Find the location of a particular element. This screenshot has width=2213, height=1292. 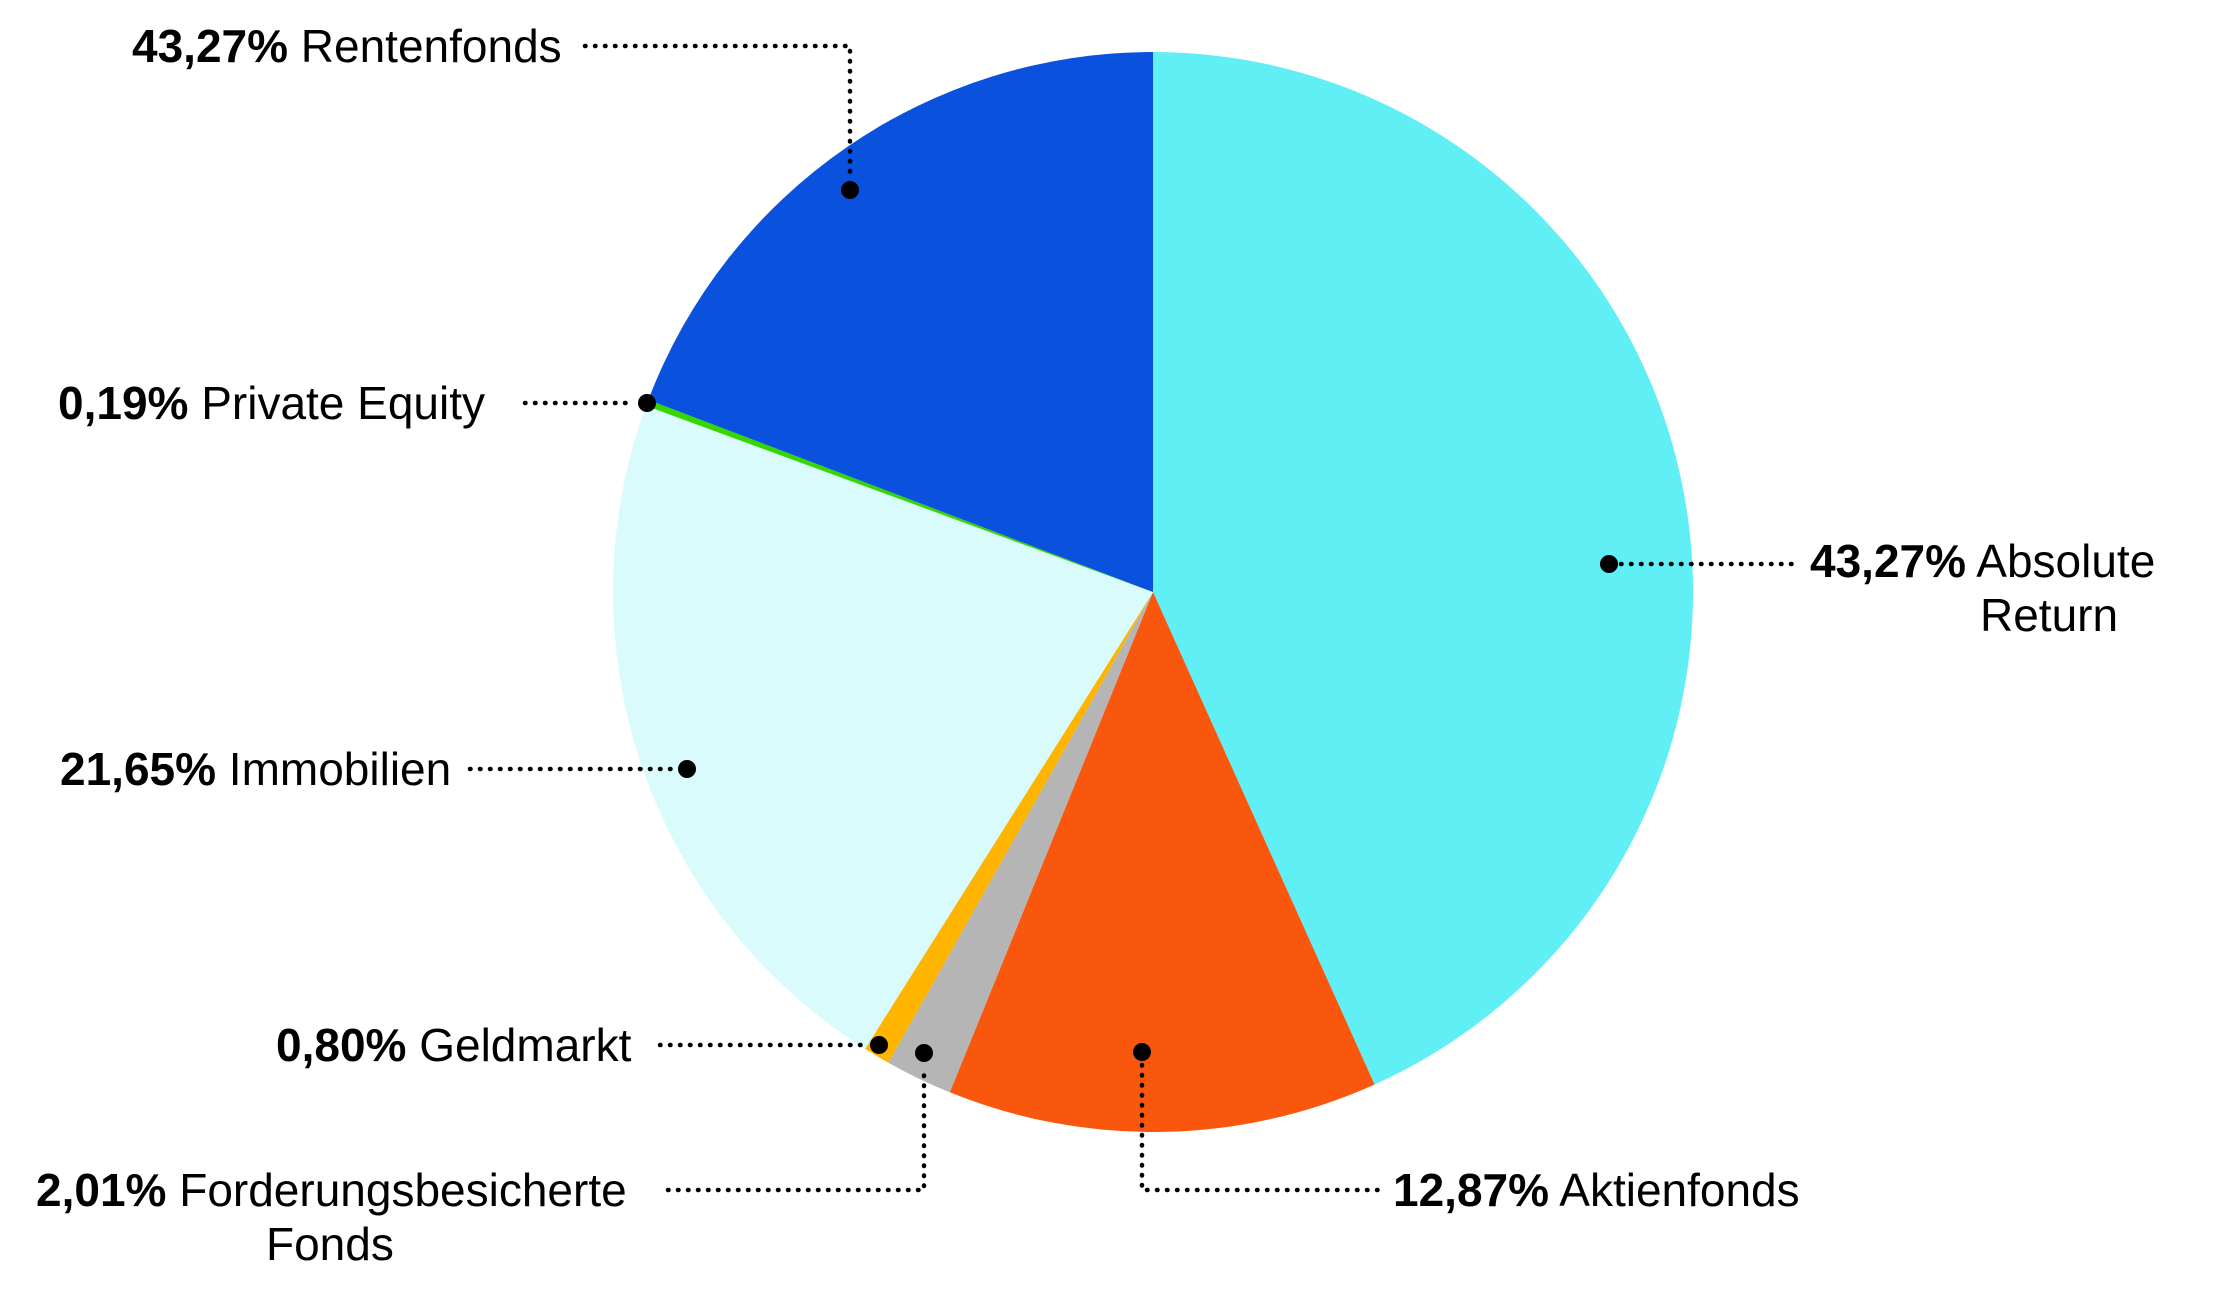

callout-label: Aktienfonds is located at coordinates (1679, 1190).